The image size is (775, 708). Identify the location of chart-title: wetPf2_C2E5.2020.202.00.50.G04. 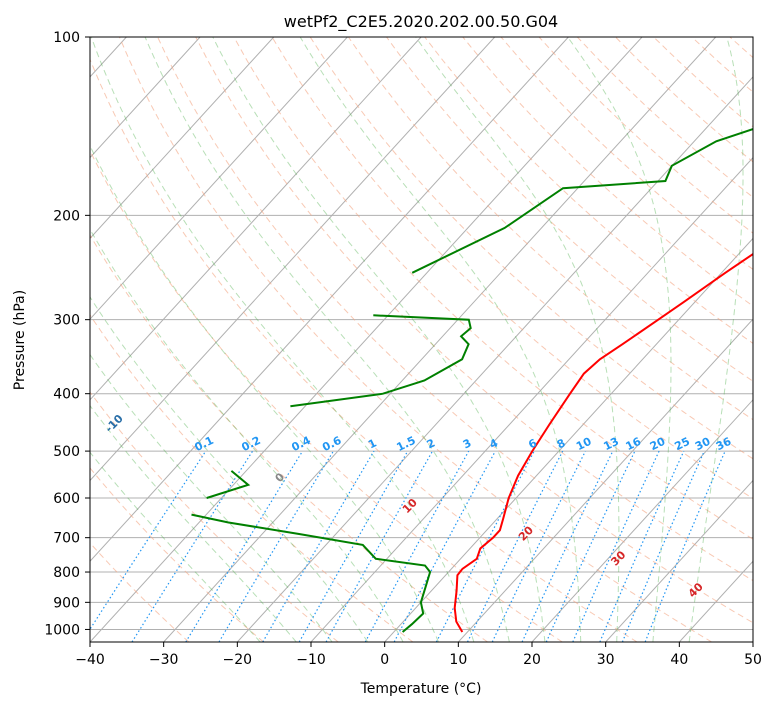
(421, 22).